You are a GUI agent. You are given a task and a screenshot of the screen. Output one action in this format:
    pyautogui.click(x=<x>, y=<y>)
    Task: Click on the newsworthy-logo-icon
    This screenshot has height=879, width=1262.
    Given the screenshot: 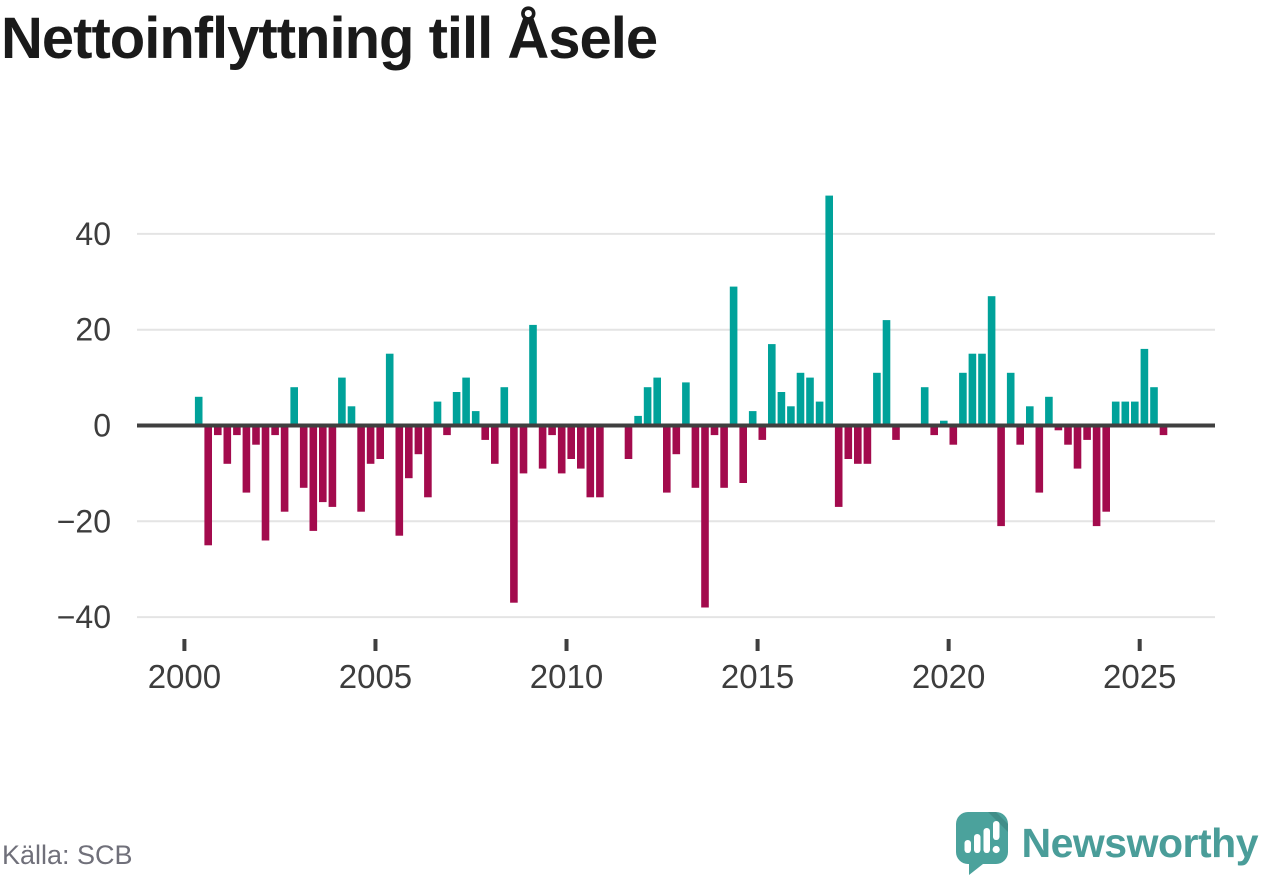 What is the action you would take?
    pyautogui.click(x=981, y=843)
    